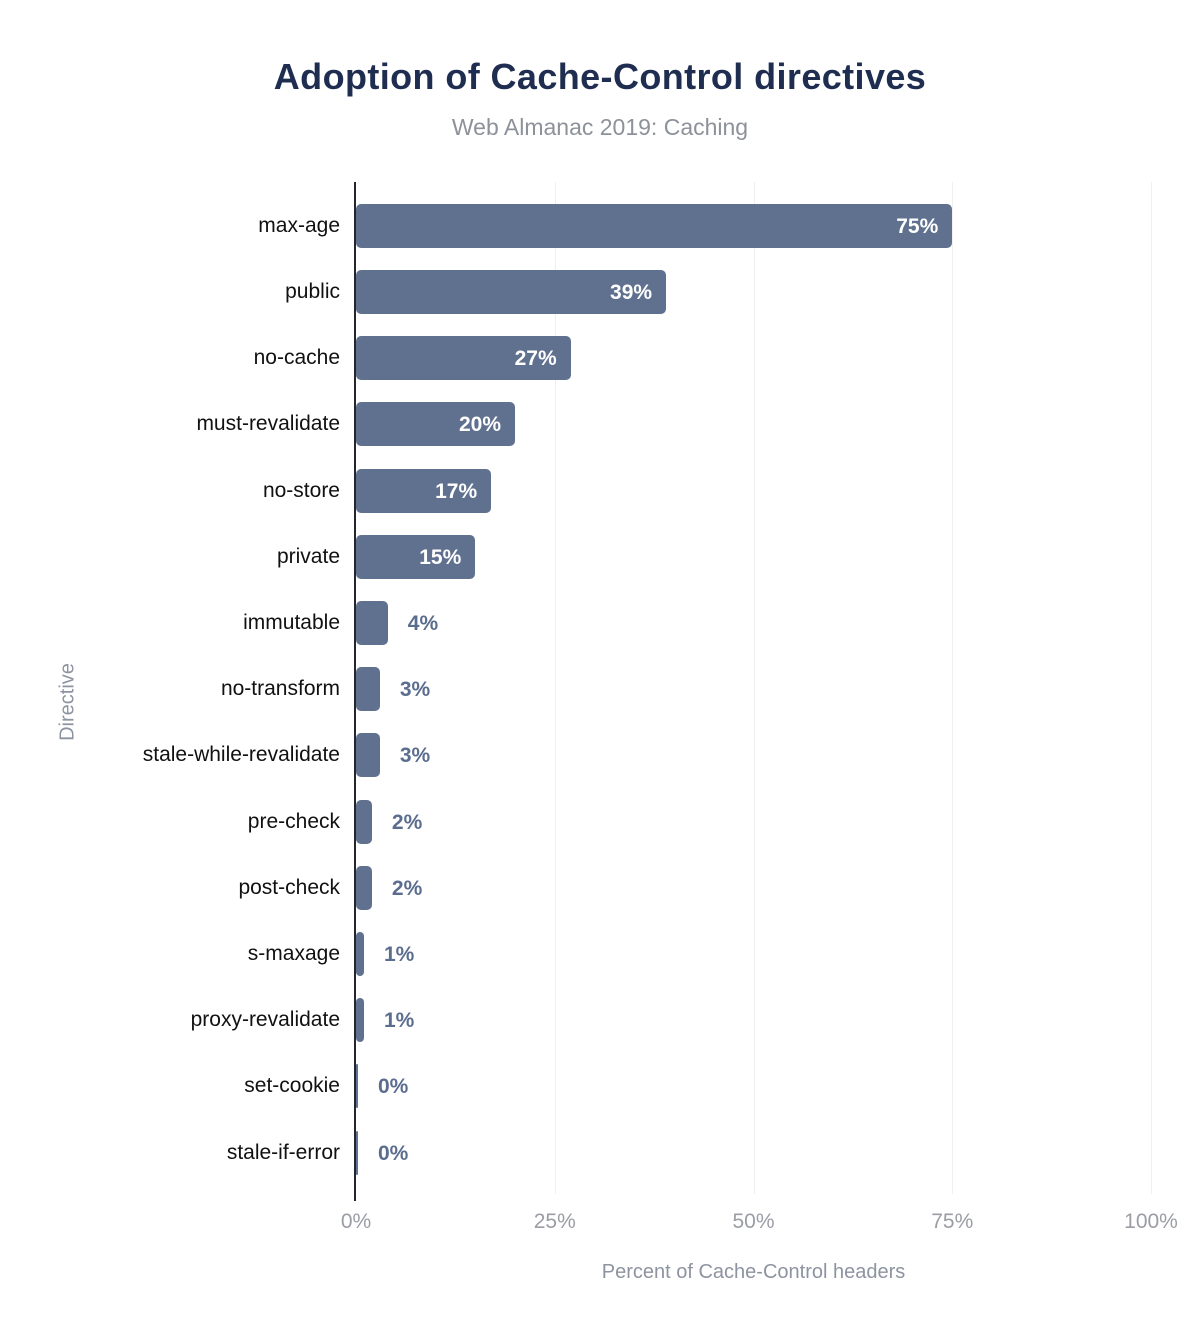 The width and height of the screenshot is (1200, 1324). Describe the element at coordinates (511, 291) in the screenshot. I see `bar-public` at that location.